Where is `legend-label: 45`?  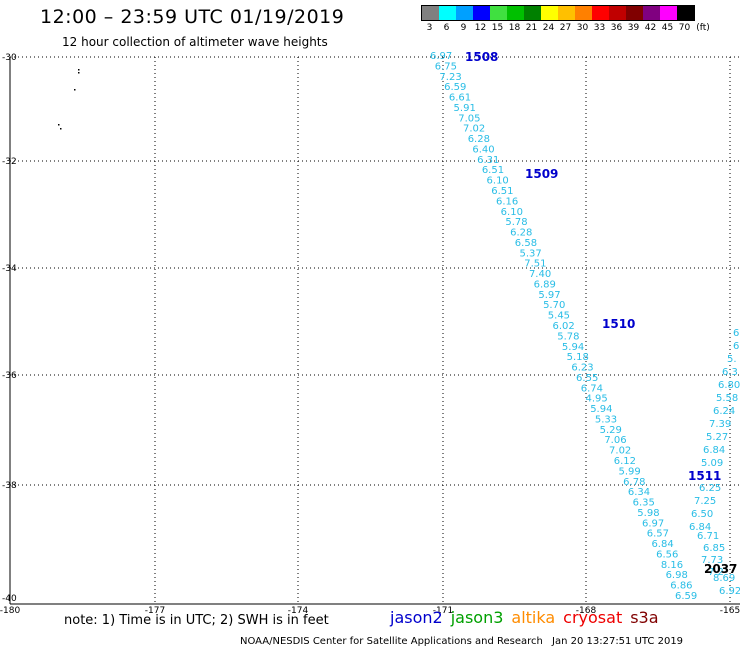 legend-label: 45 is located at coordinates (667, 28).